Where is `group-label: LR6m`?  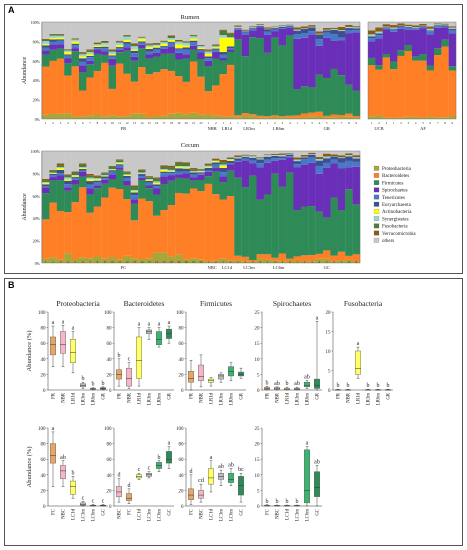 group-label: LR6m is located at coordinates (279, 128).